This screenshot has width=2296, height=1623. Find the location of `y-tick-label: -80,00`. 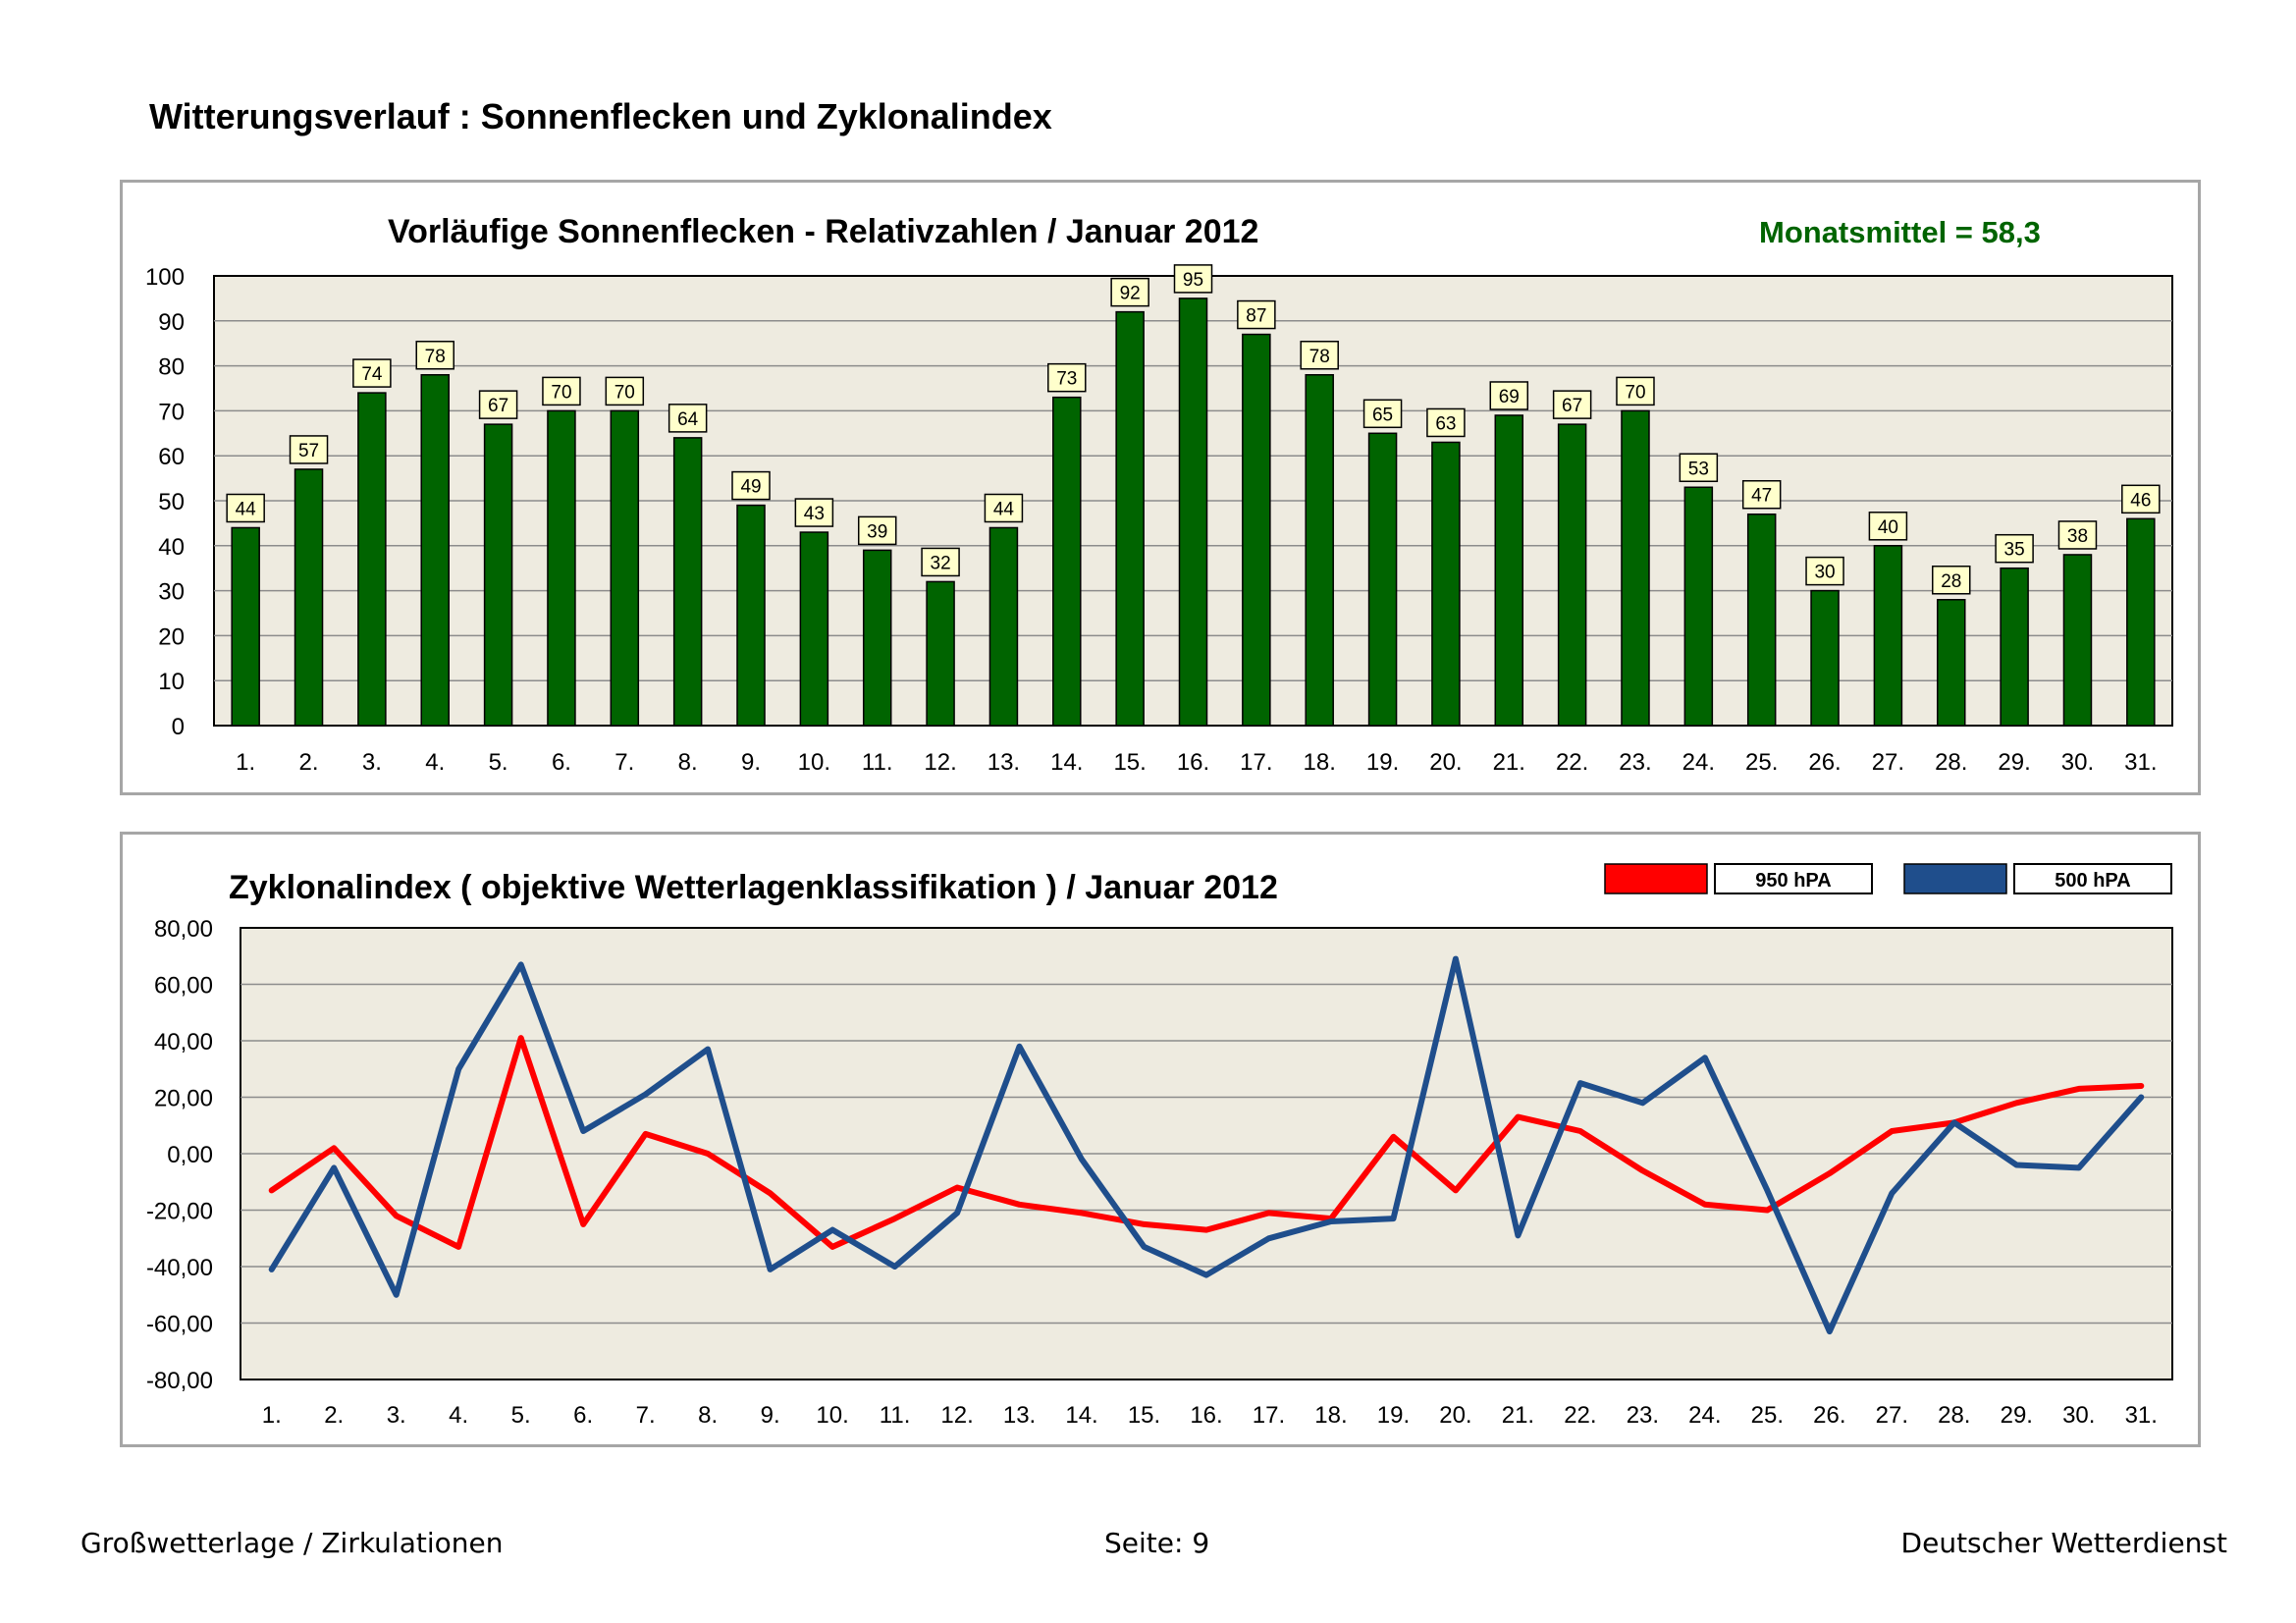

y-tick-label: -80,00 is located at coordinates (180, 1381).